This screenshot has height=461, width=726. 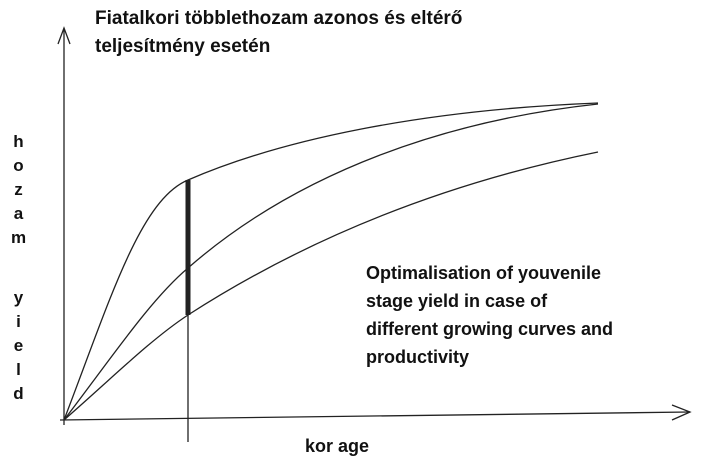 I want to click on x-label: kor age, so click(x=337, y=446).